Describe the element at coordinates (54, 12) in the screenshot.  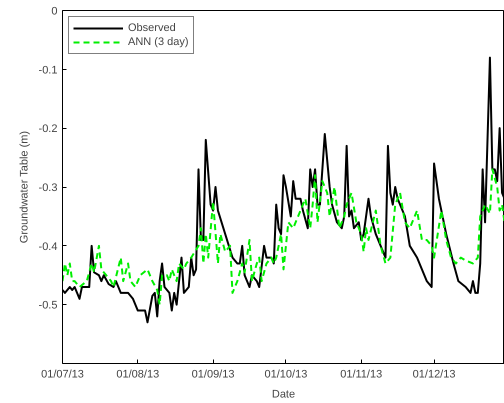
I see `y-tick-label: 0` at that location.